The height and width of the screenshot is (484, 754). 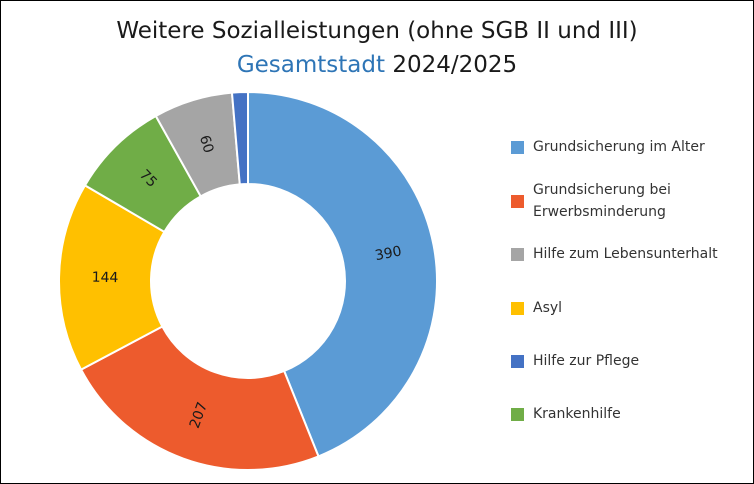 What do you see at coordinates (619, 147) in the screenshot?
I see `legend-label-line: Grundsicherung im Alter` at bounding box center [619, 147].